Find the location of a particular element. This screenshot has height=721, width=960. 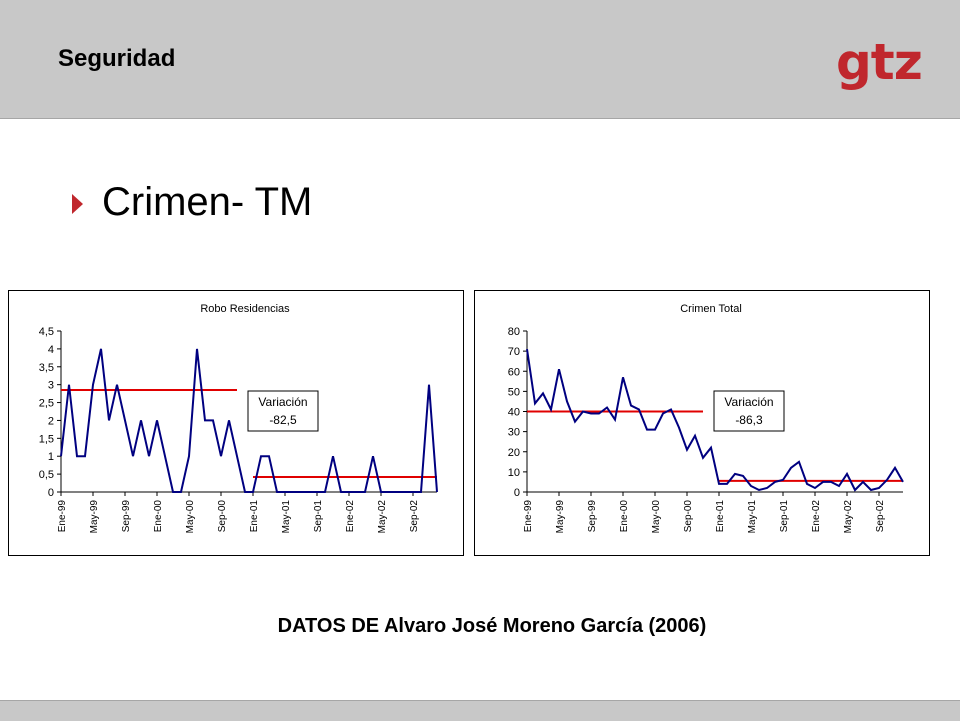

variation-value: -82,5 is located at coordinates (283, 420).